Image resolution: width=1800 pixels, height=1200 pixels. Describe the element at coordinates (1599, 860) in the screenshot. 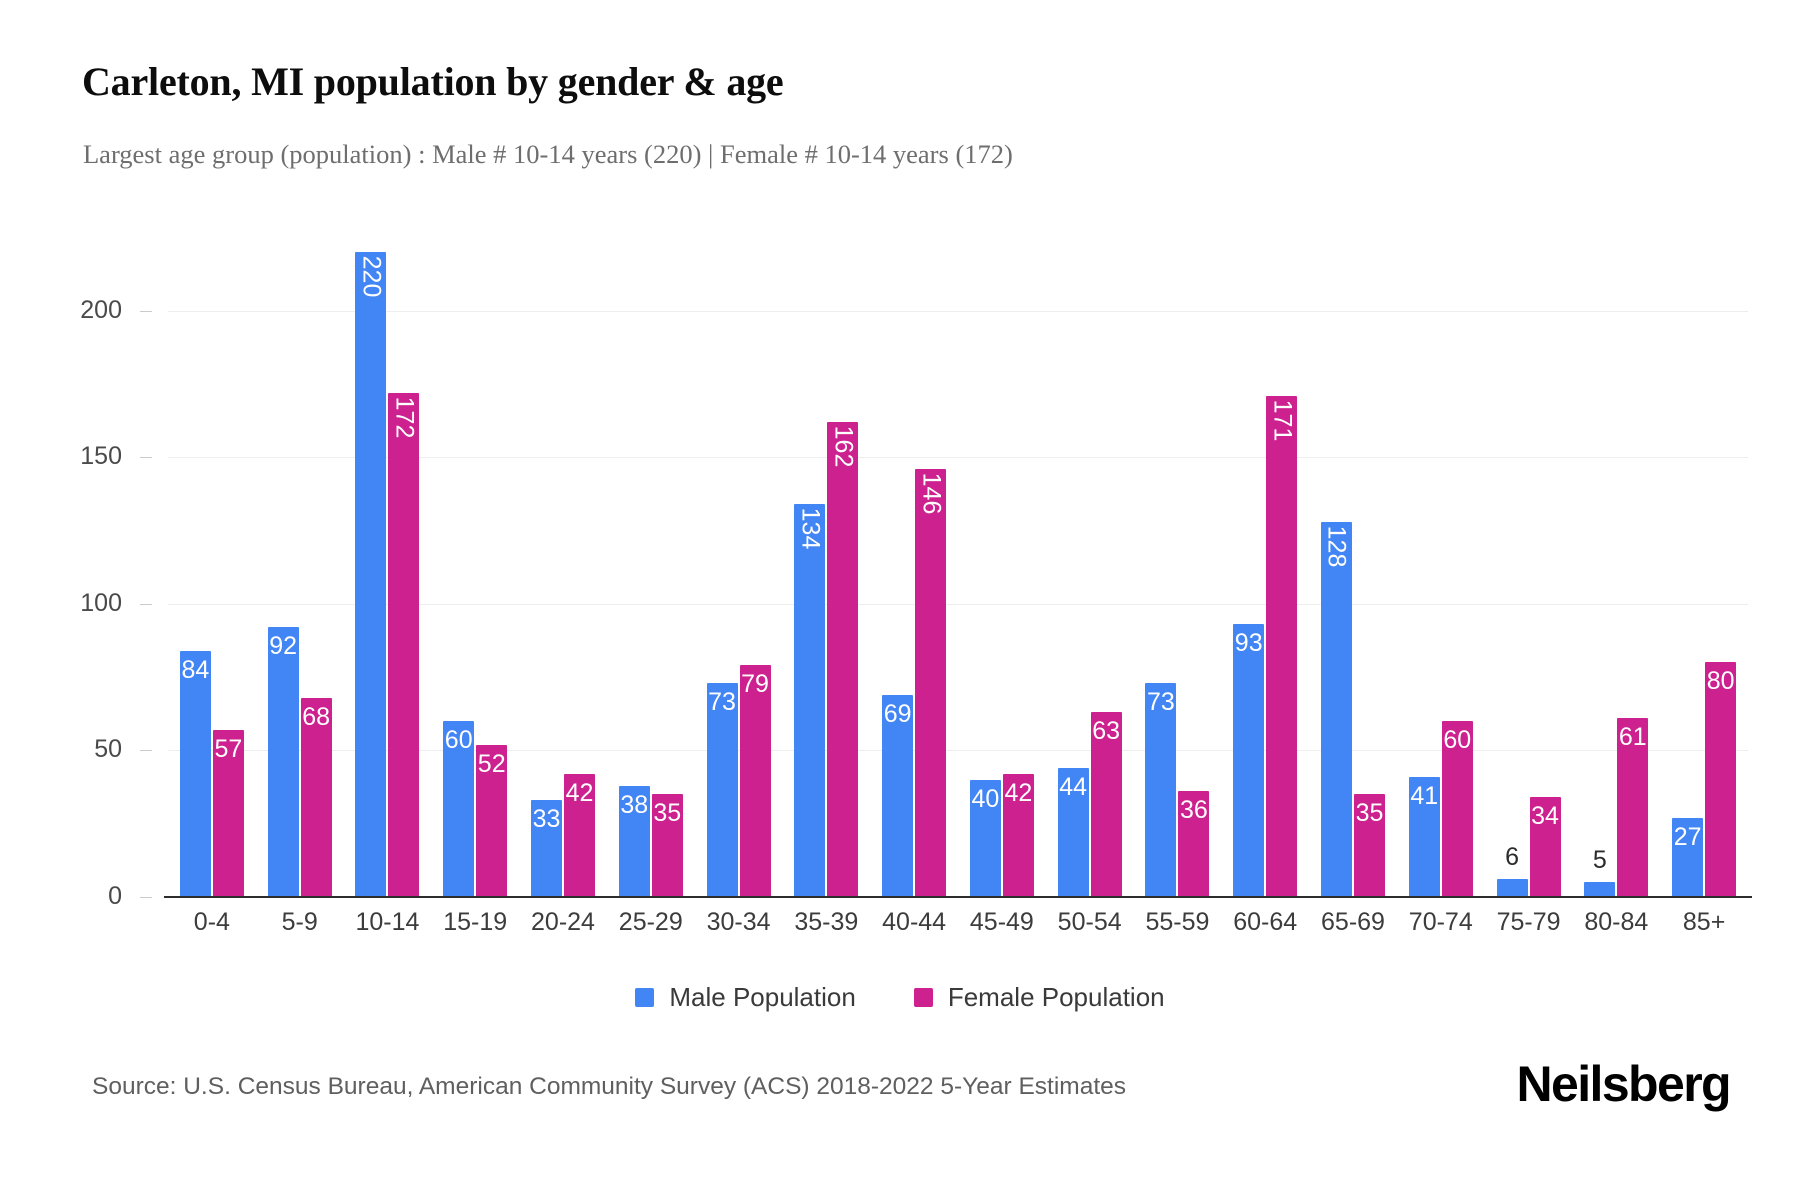

I see `bar-value-label: 5` at that location.